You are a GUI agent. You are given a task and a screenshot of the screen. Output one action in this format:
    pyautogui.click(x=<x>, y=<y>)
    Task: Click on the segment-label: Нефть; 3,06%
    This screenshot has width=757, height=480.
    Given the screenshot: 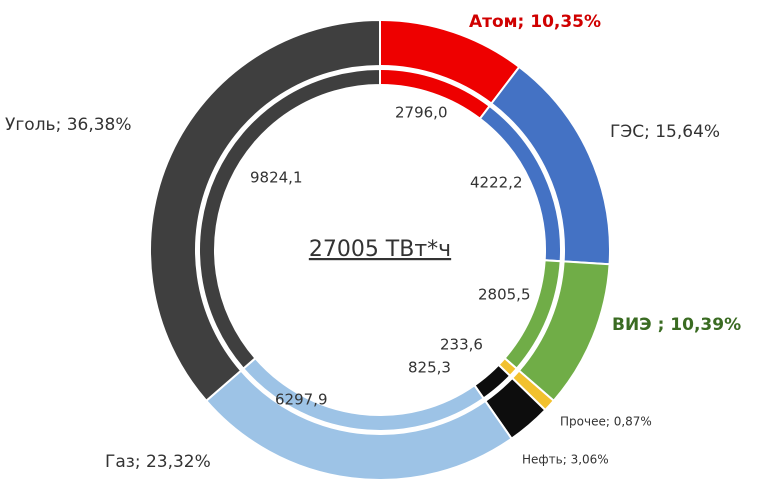 What is the action you would take?
    pyautogui.click(x=565, y=460)
    